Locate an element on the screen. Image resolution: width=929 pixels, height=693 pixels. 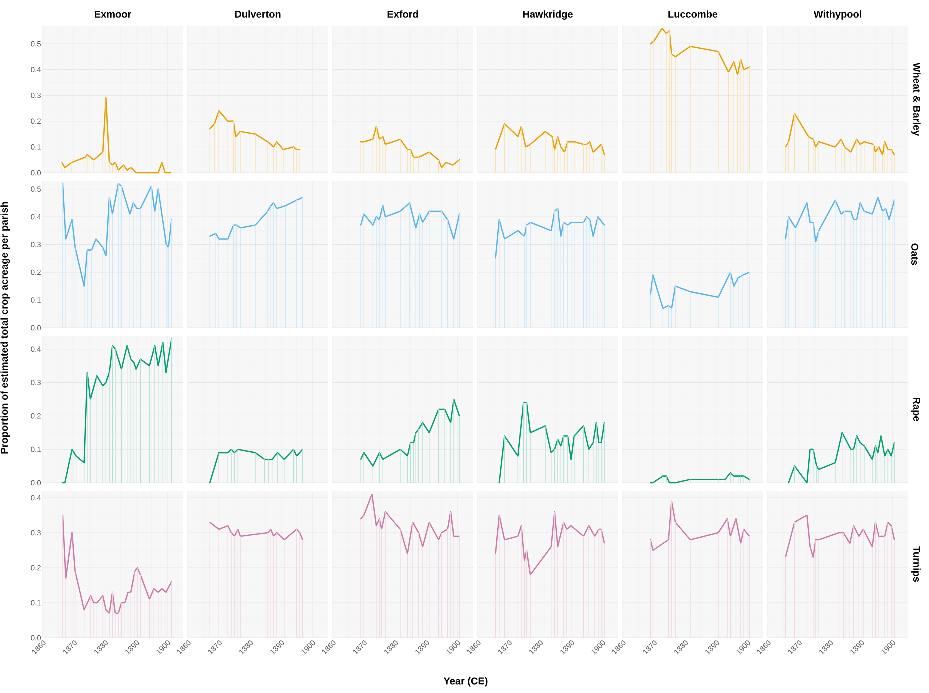
text: Wheat & Barley is located at coordinates (916, 99).